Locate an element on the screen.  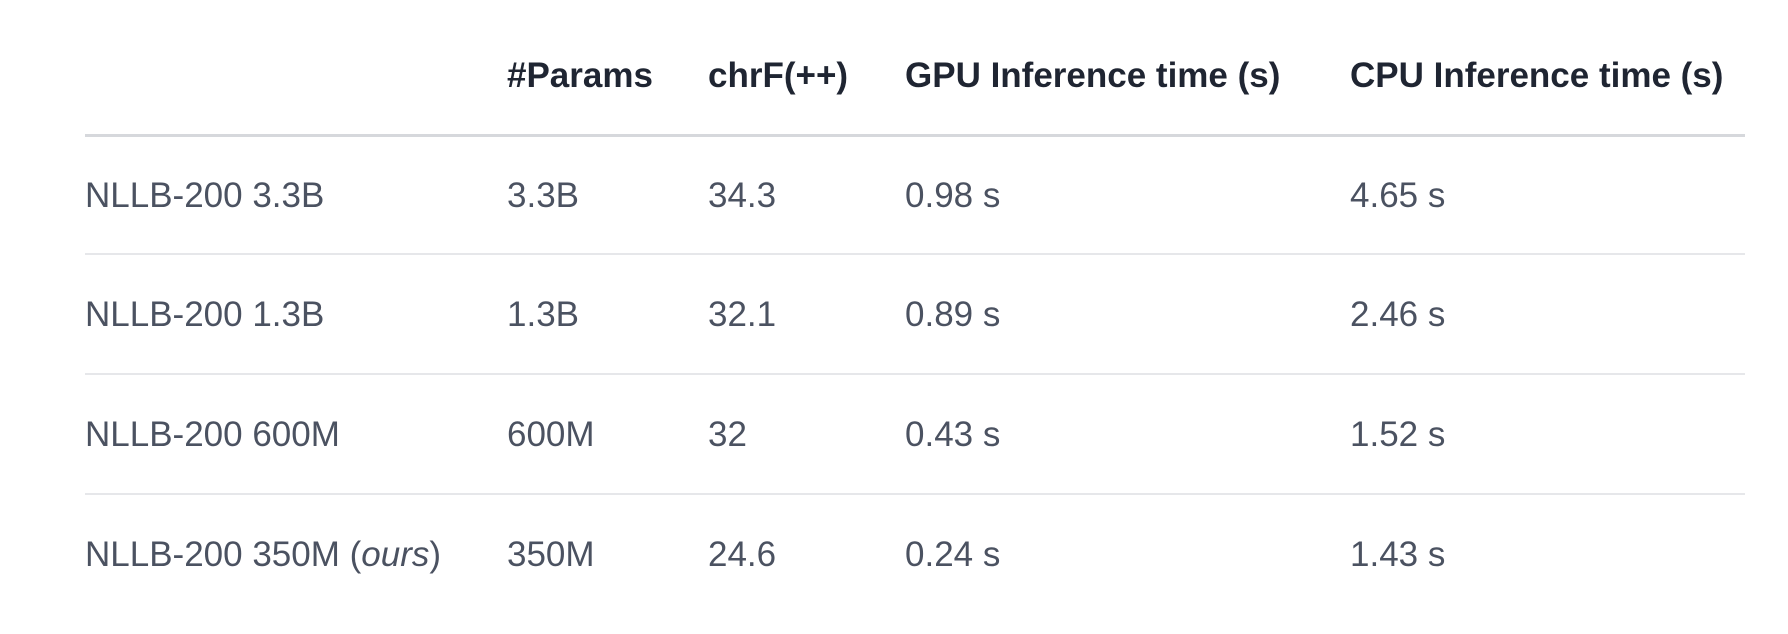
table-cell: 24.6 is located at coordinates (742, 554).